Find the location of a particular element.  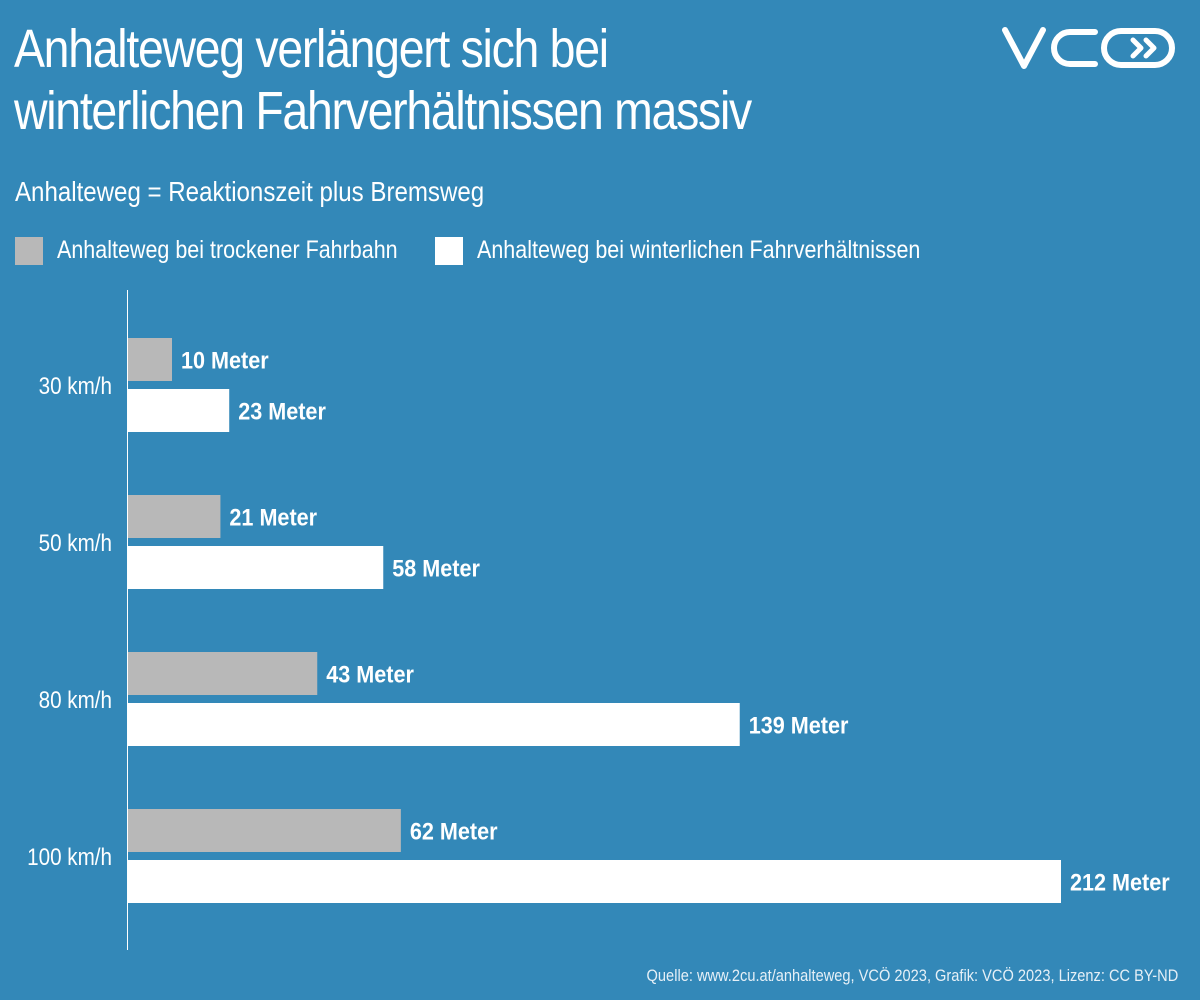

value-label: 139 Meter is located at coordinates (799, 724).